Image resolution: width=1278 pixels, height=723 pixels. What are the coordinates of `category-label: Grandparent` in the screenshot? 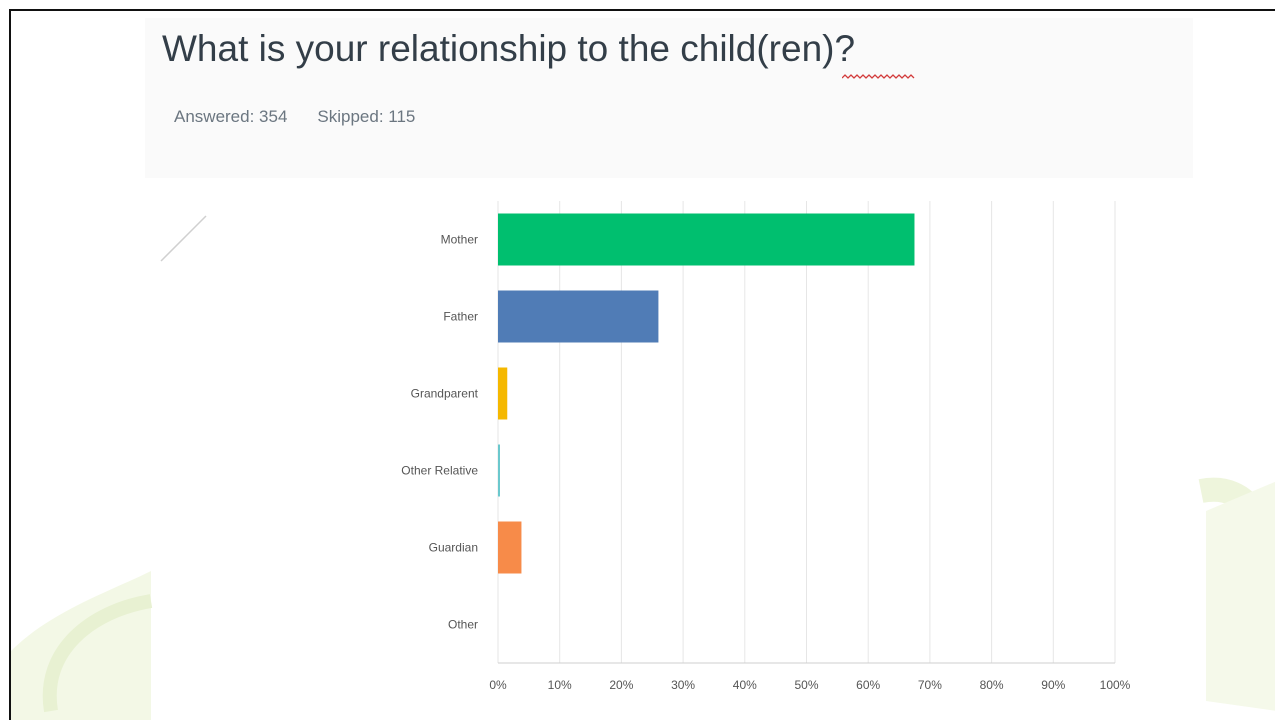 It's located at (445, 394).